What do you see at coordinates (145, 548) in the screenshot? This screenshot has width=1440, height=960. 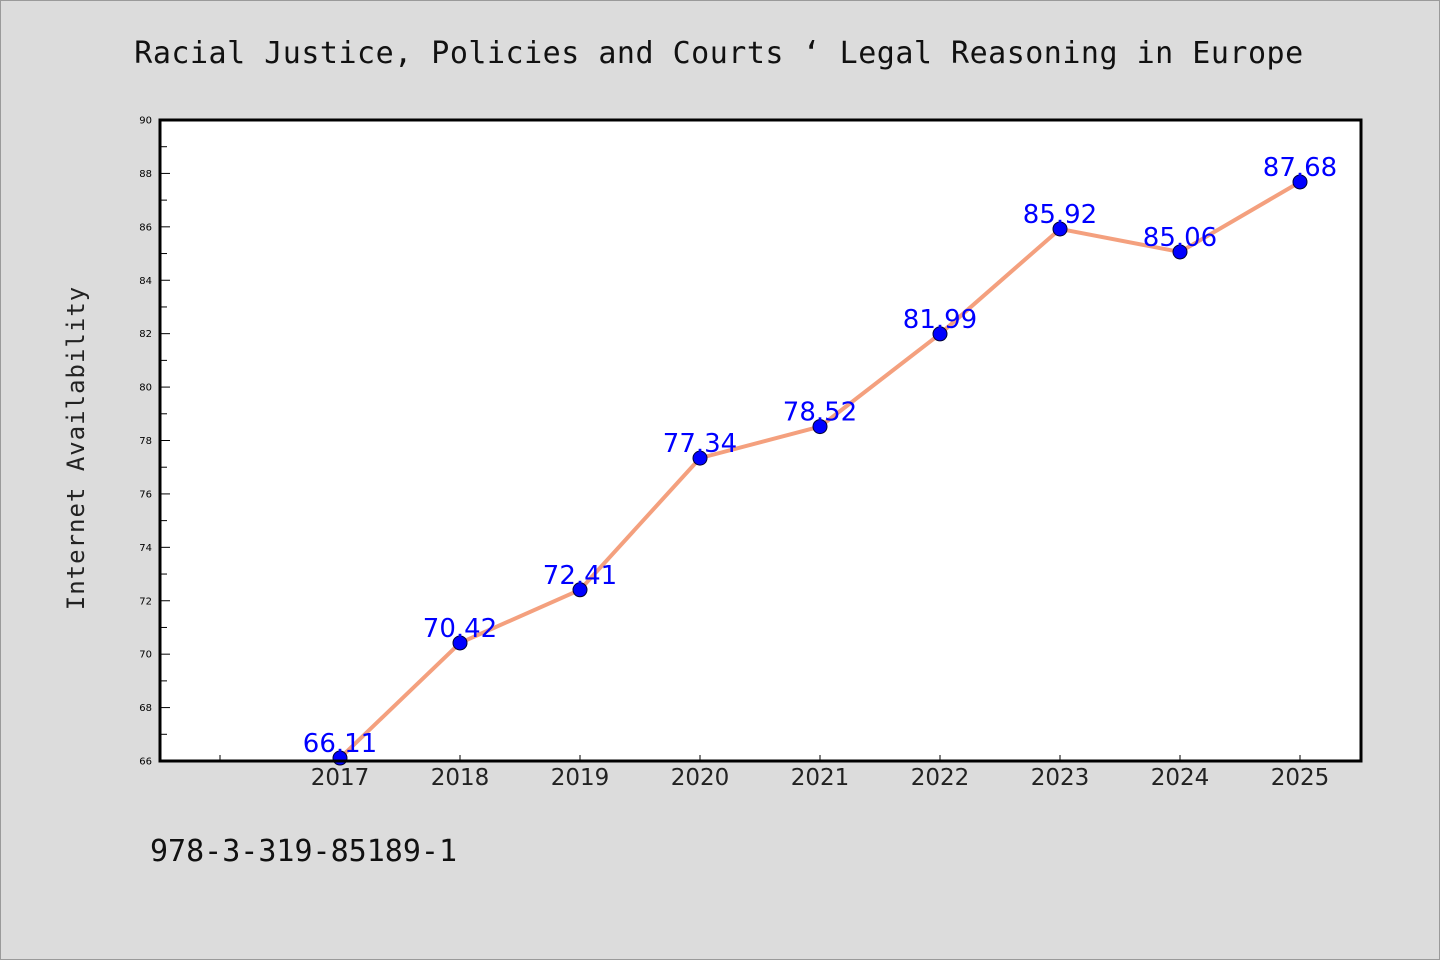 I see `y-tick-label: 74` at bounding box center [145, 548].